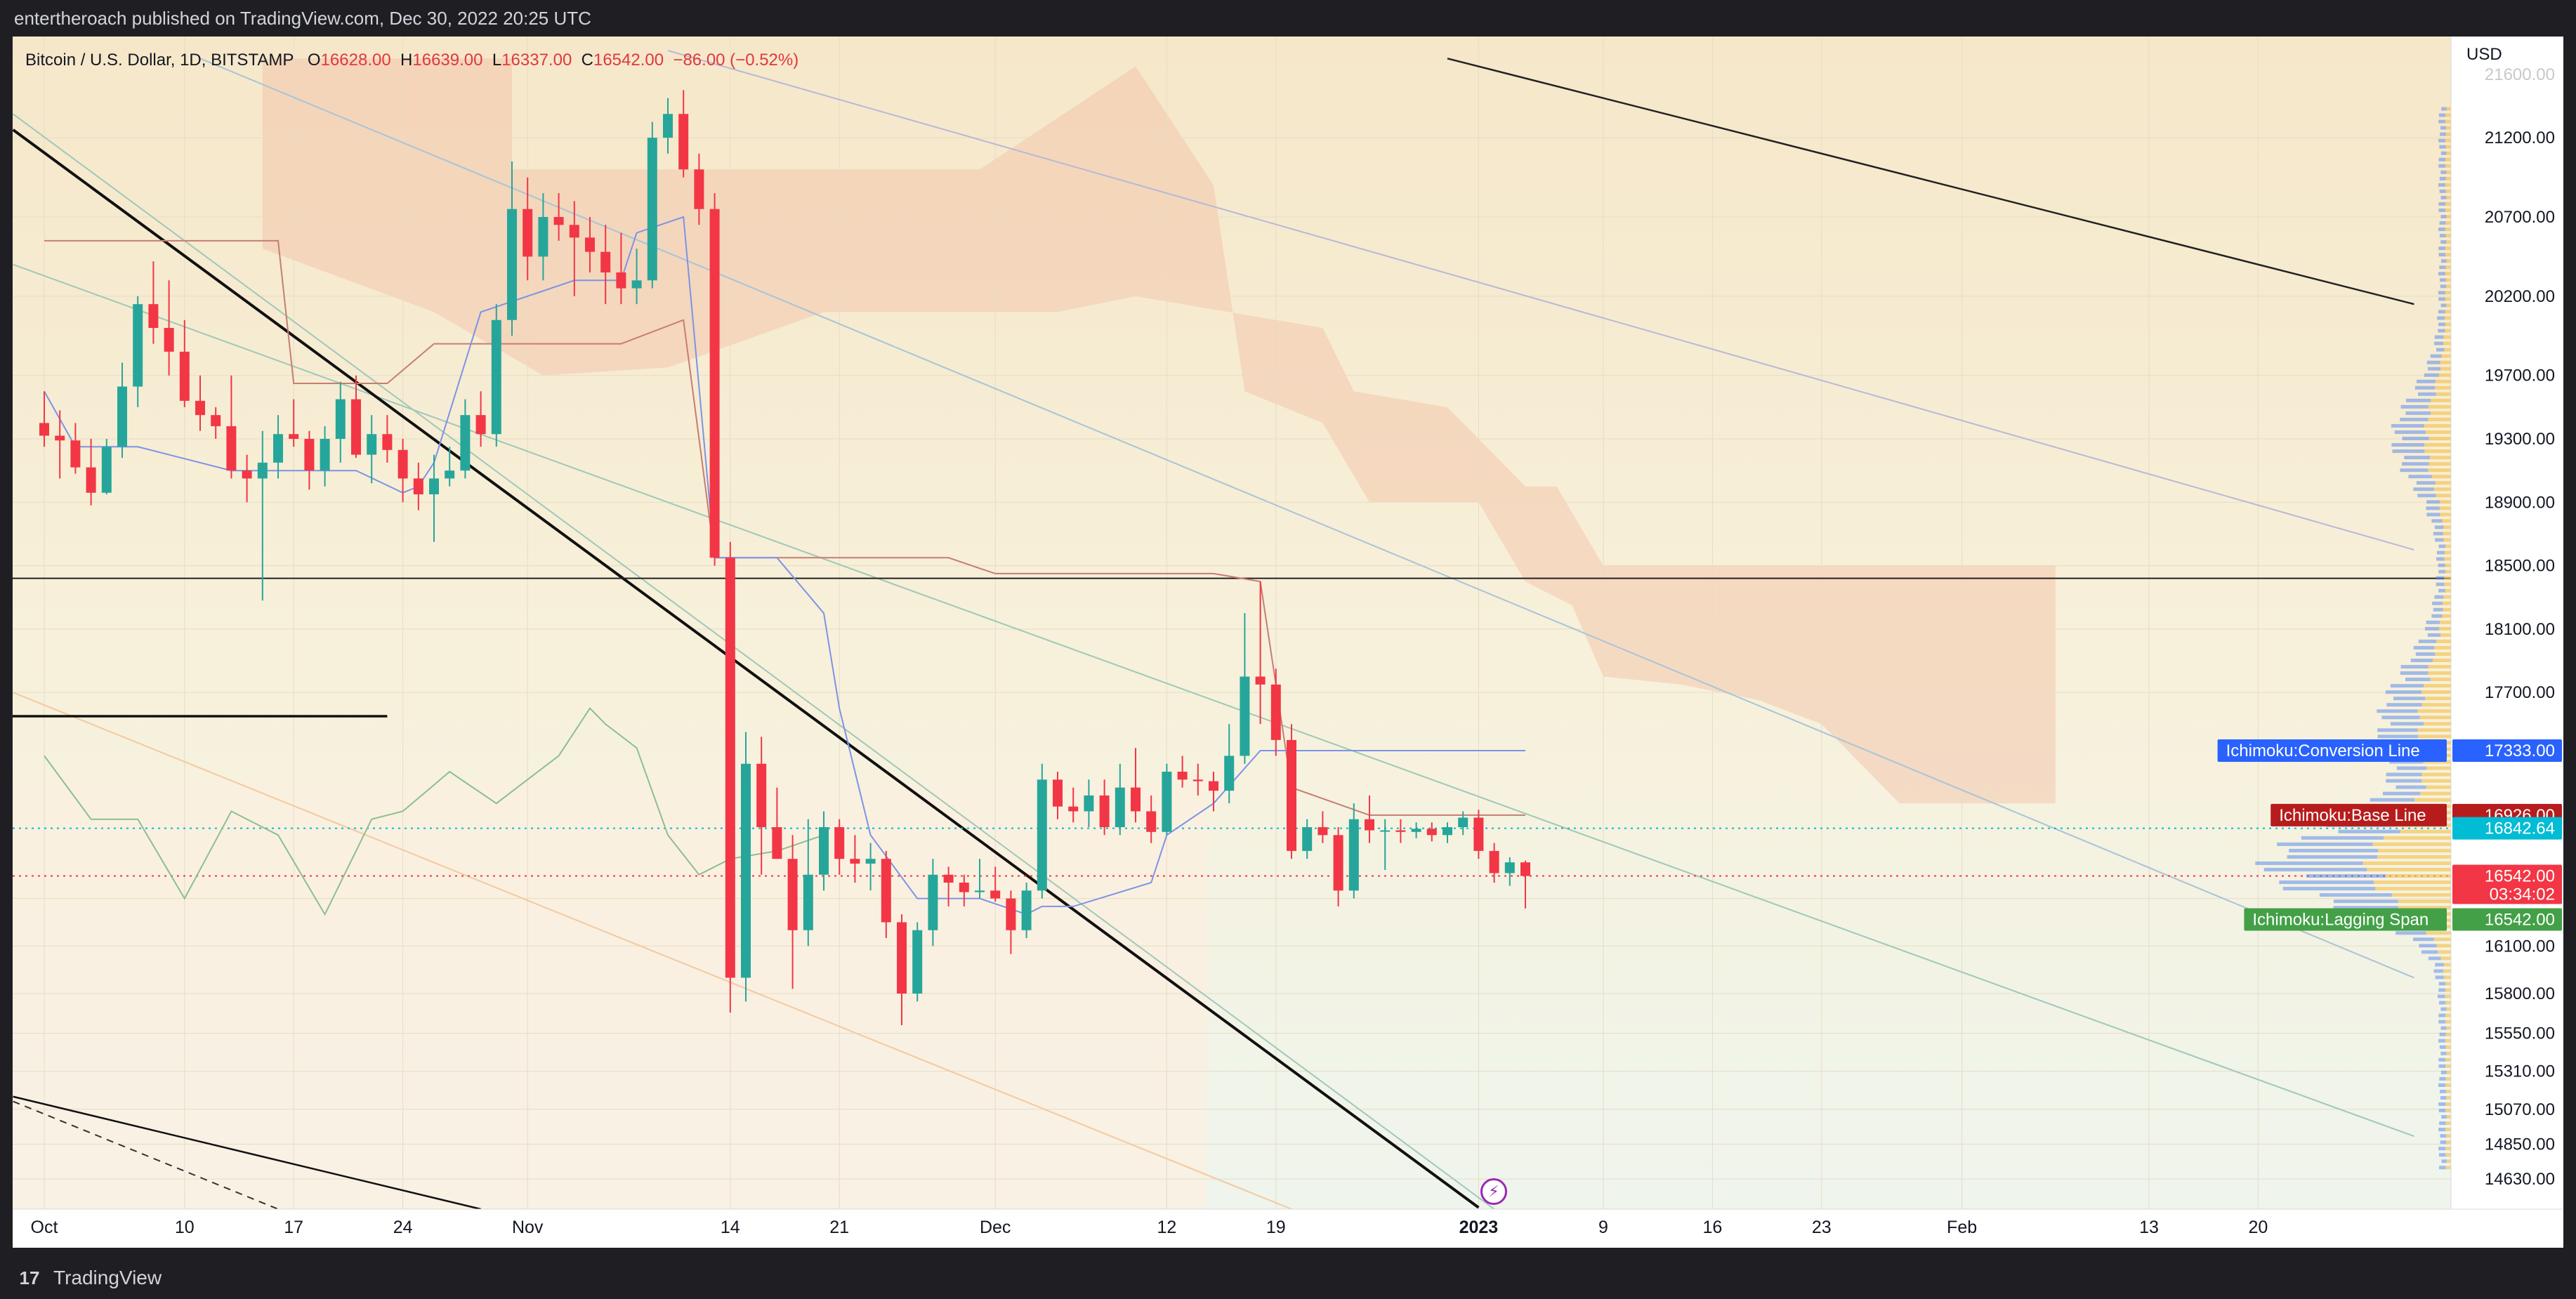  Describe the element at coordinates (1822, 1228) in the screenshot. I see `x-tick-label: 23` at that location.